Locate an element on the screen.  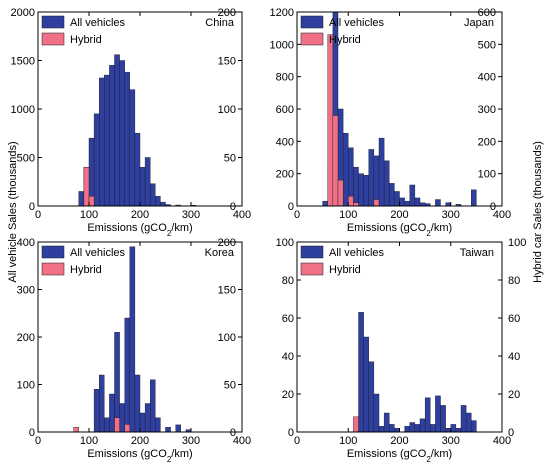
y-tick-label: 1200 is located at coordinates (282, 13).